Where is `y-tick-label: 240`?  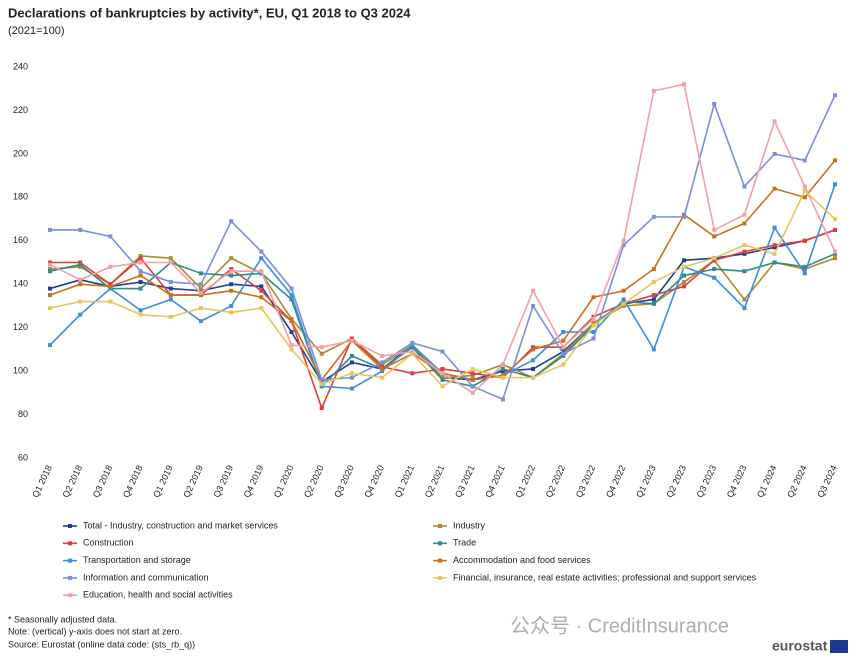 y-tick-label: 240 is located at coordinates (20, 66).